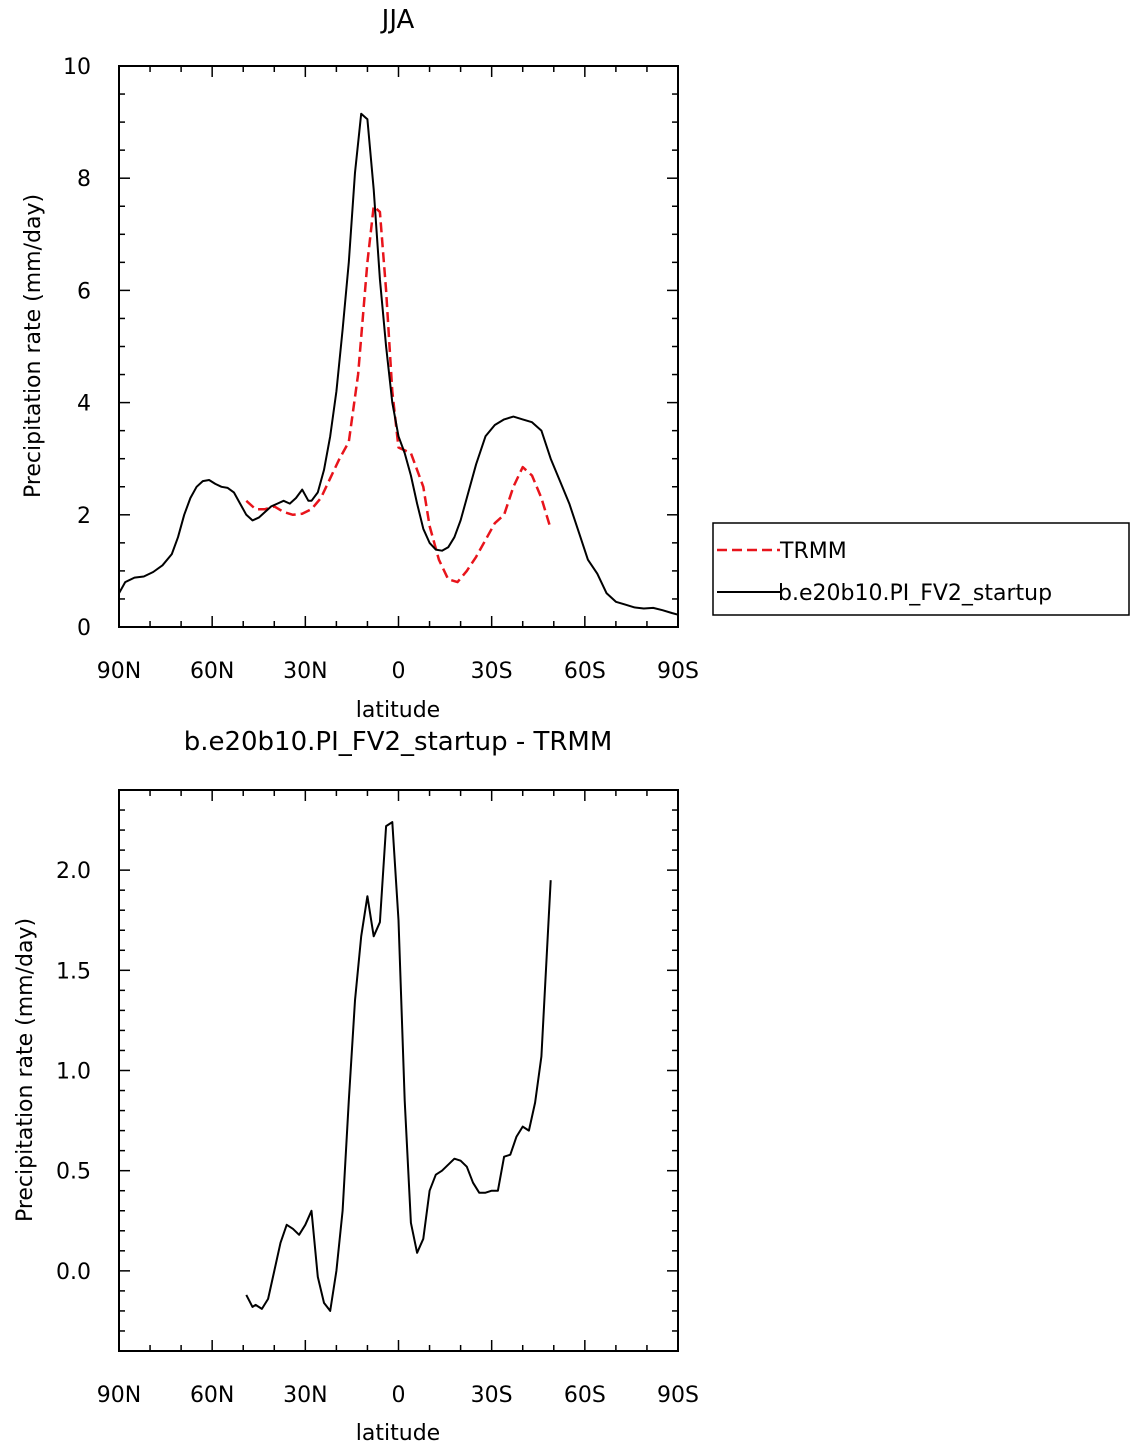 Image resolution: width=1134 pixels, height=1446 pixels. What do you see at coordinates (813, 551) in the screenshot?
I see `legend-label-trmm: TRMM` at bounding box center [813, 551].